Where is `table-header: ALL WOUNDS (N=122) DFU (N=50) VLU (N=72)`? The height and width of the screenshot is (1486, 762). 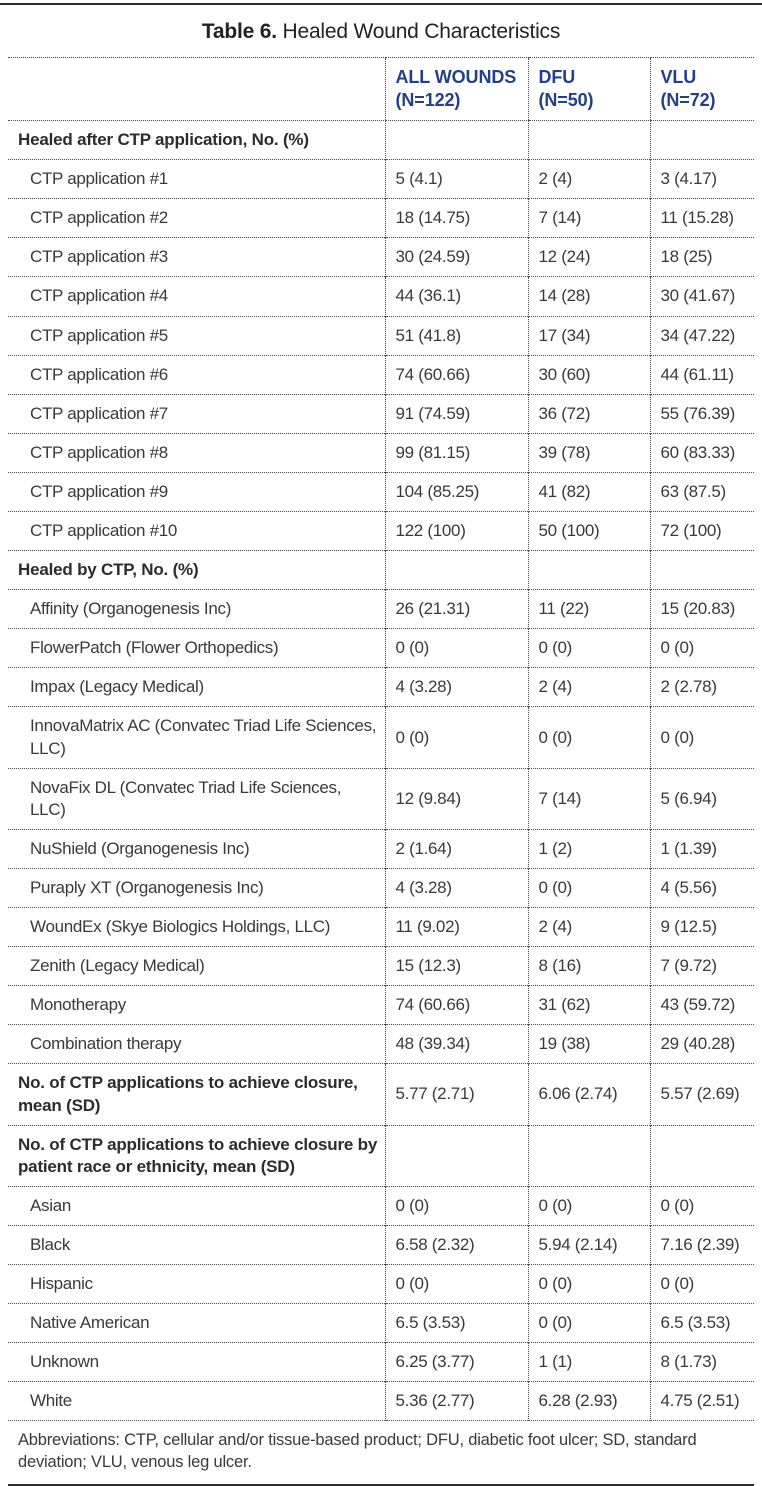 table-header: ALL WOUNDS (N=122) DFU (N=50) VLU (N=72) is located at coordinates (381, 89).